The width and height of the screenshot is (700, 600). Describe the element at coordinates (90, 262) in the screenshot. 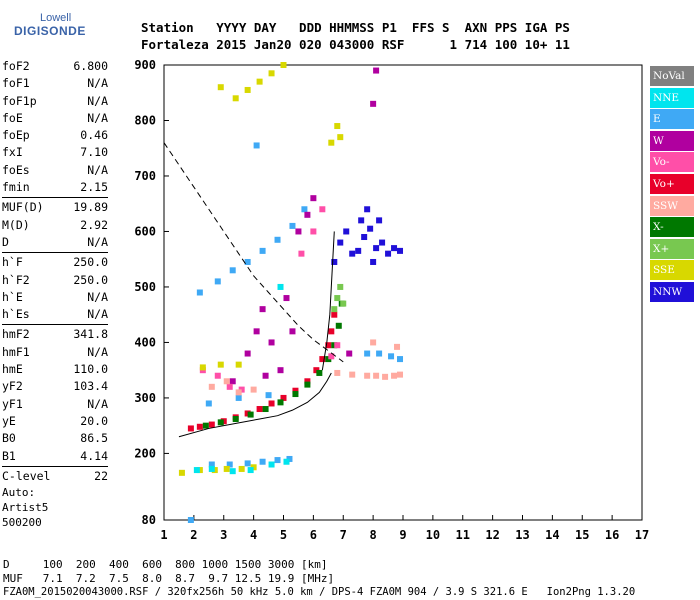

I see `param-value: 250.0` at that location.